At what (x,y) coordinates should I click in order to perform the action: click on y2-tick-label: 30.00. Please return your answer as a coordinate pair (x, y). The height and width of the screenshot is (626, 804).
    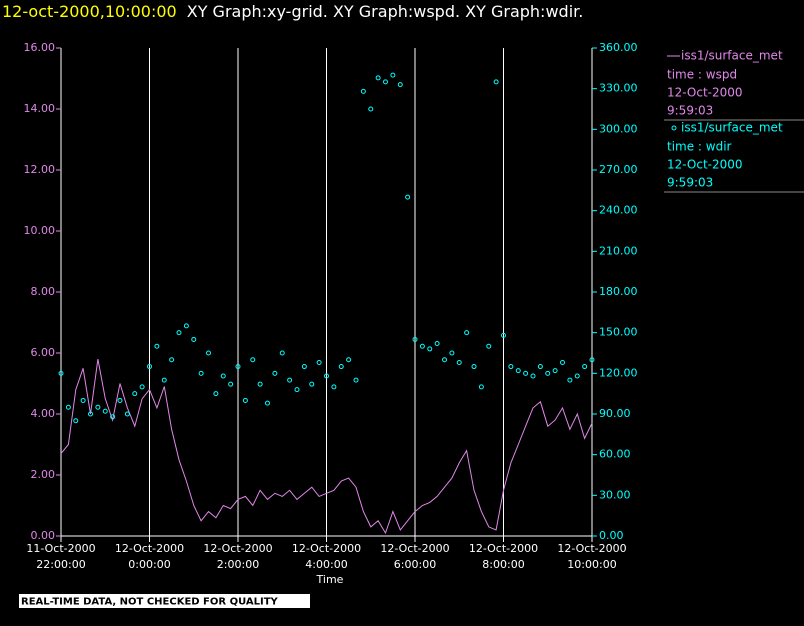
    Looking at the image, I should click on (615, 494).